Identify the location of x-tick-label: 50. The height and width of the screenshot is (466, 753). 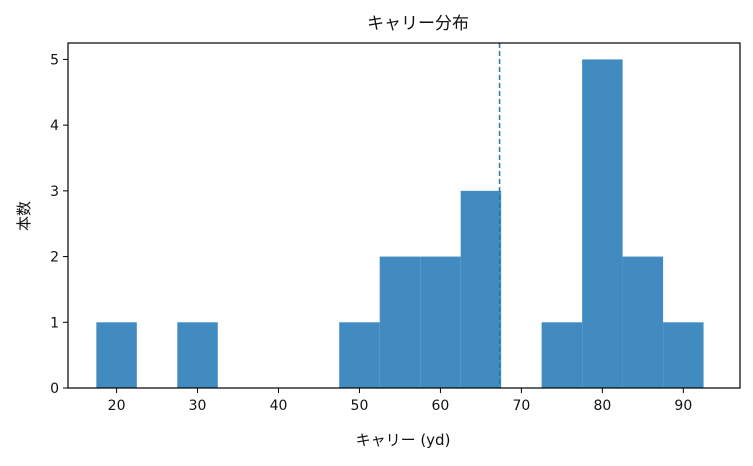
(360, 406).